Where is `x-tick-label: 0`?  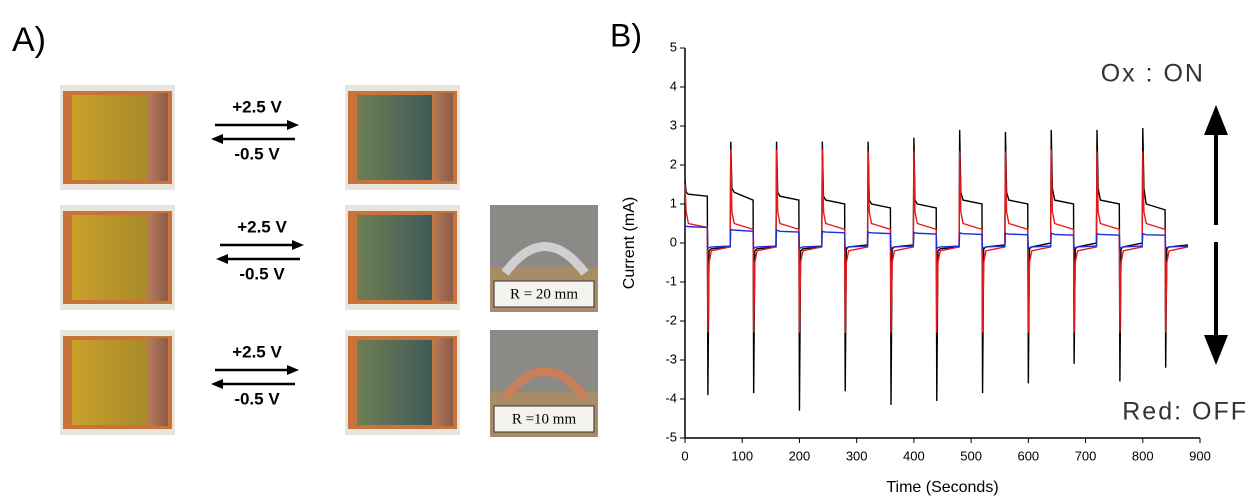 x-tick-label: 0 is located at coordinates (684, 455).